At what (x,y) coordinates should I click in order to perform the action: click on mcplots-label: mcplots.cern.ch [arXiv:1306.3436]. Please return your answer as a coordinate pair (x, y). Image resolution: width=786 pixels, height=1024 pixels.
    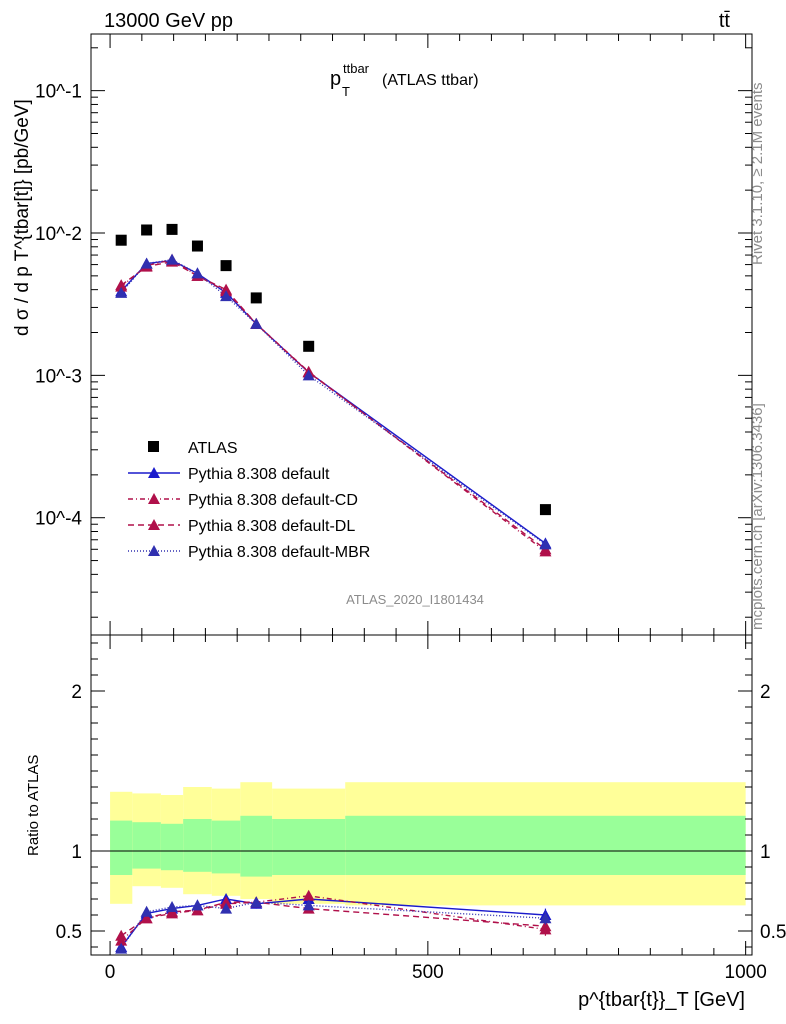
    Looking at the image, I should click on (757, 516).